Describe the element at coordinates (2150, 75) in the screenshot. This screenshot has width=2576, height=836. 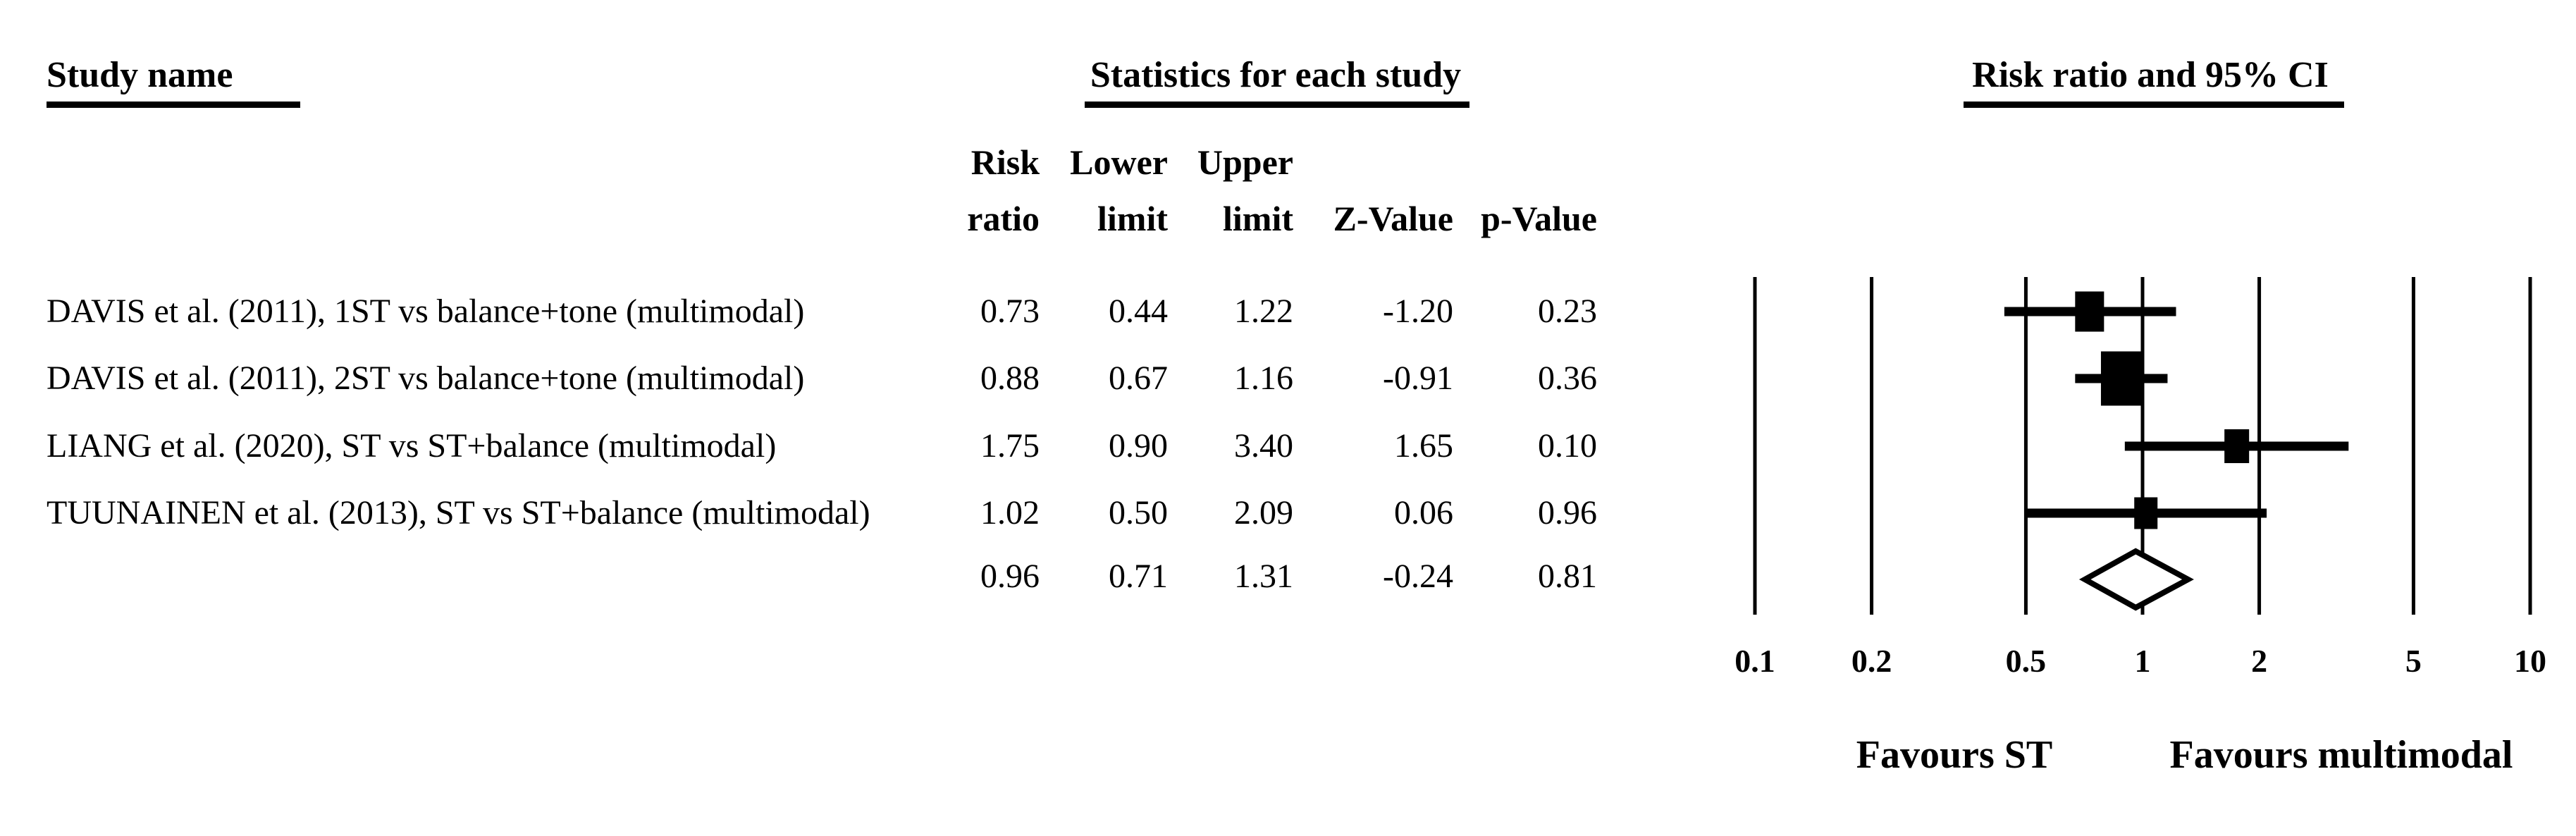
I see `risk-ratio-ci-header: Risk ratio and 95% CI` at that location.